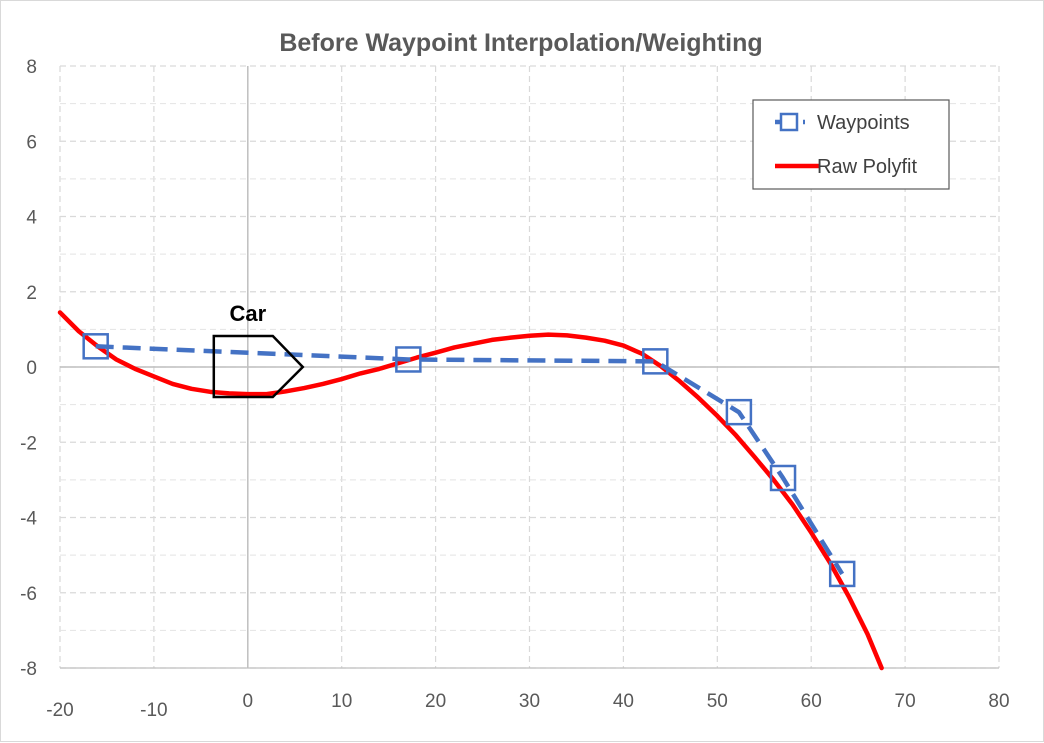  What do you see at coordinates (258, 366) in the screenshot?
I see `car-shape` at bounding box center [258, 366].